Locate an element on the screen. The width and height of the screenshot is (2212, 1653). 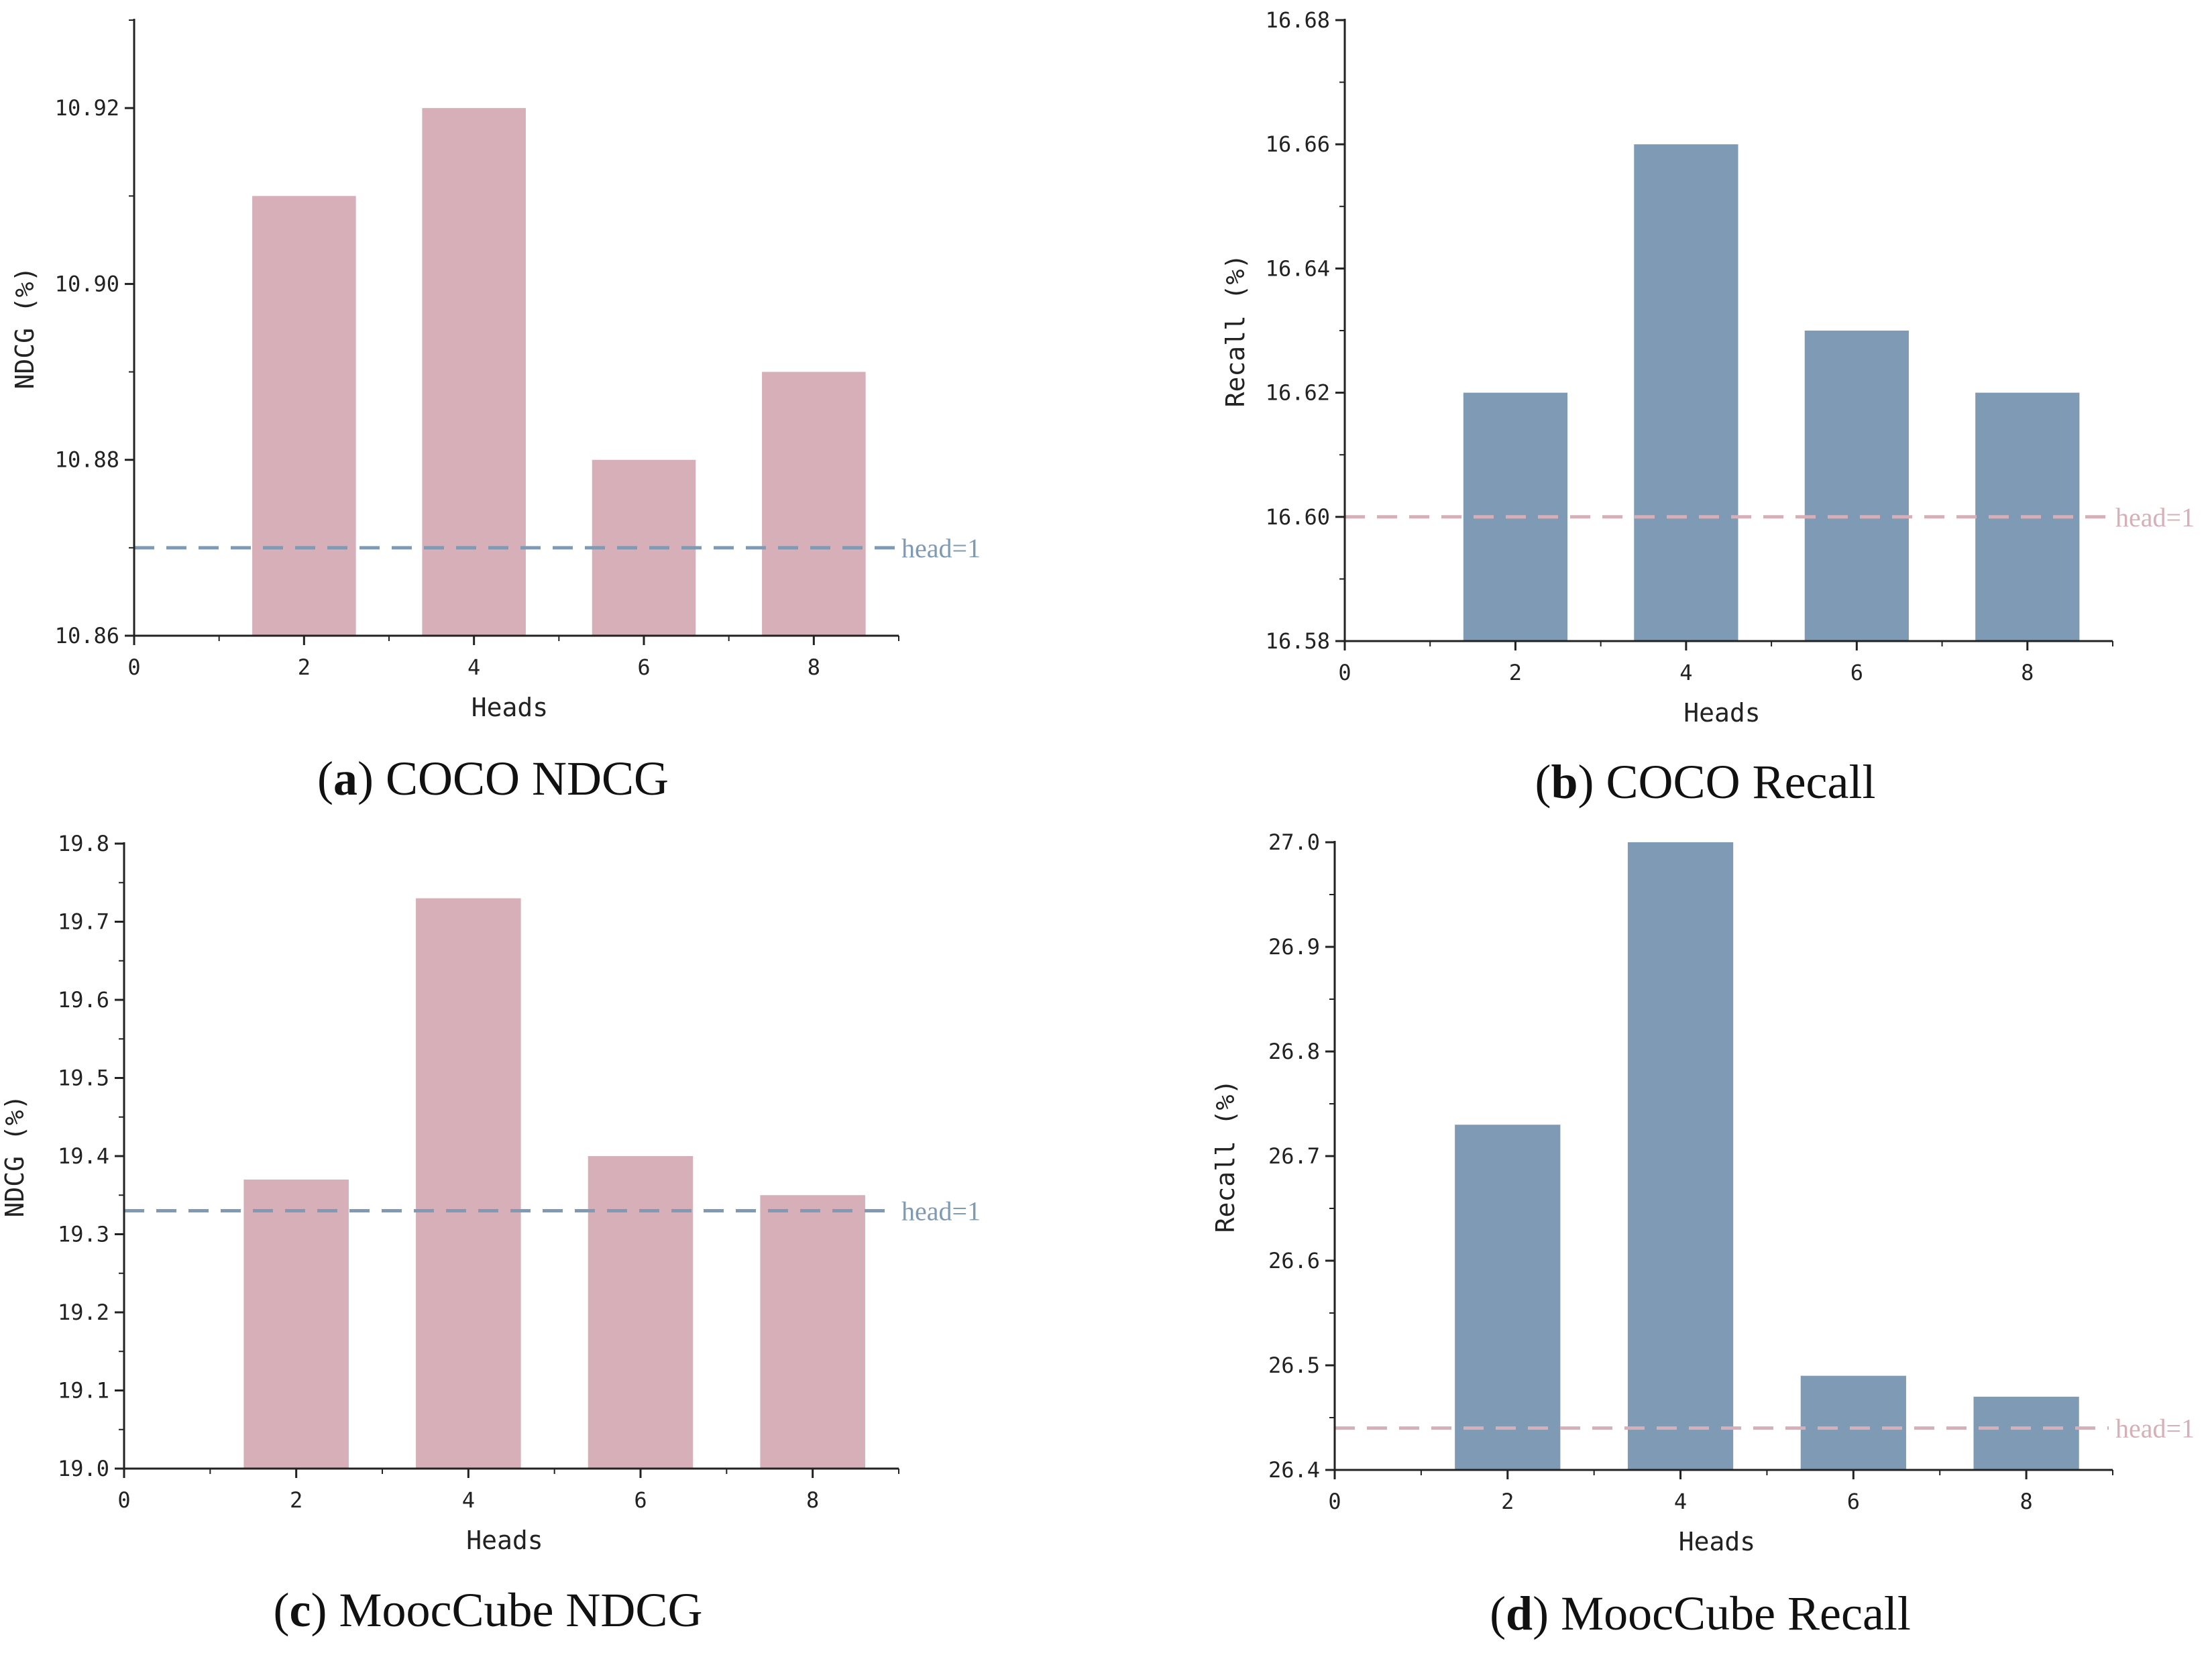
x-tick-label-b: 2 is located at coordinates (1515, 672).